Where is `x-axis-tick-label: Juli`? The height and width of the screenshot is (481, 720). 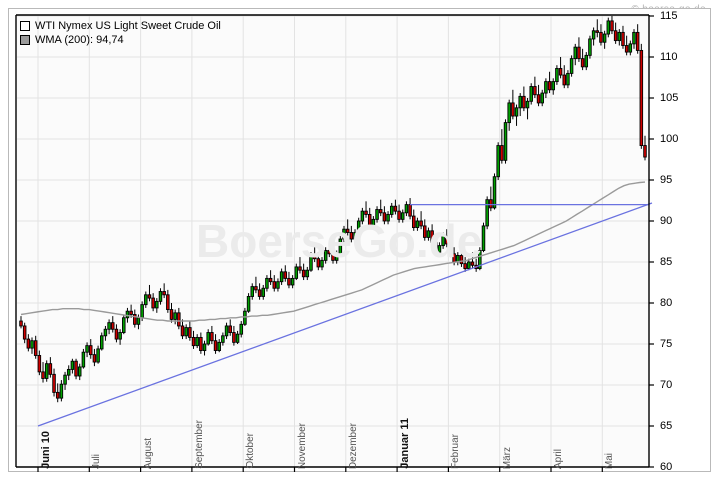
x-axis-tick-label: Juli is located at coordinates (97, 461).